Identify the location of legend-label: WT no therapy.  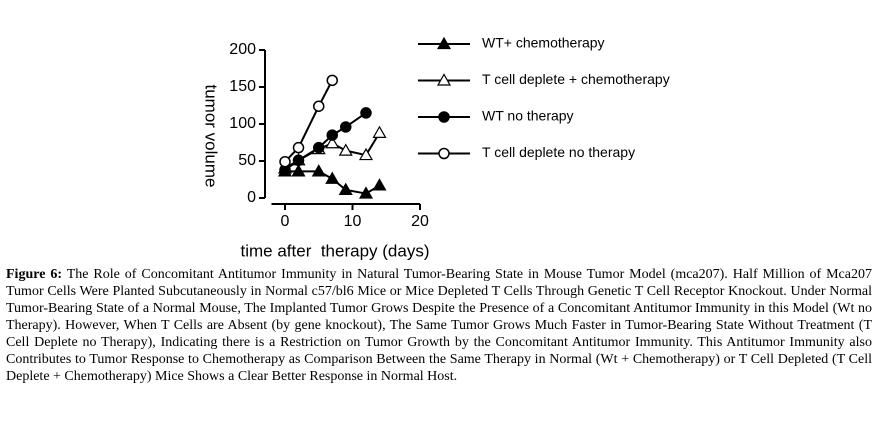
(528, 116).